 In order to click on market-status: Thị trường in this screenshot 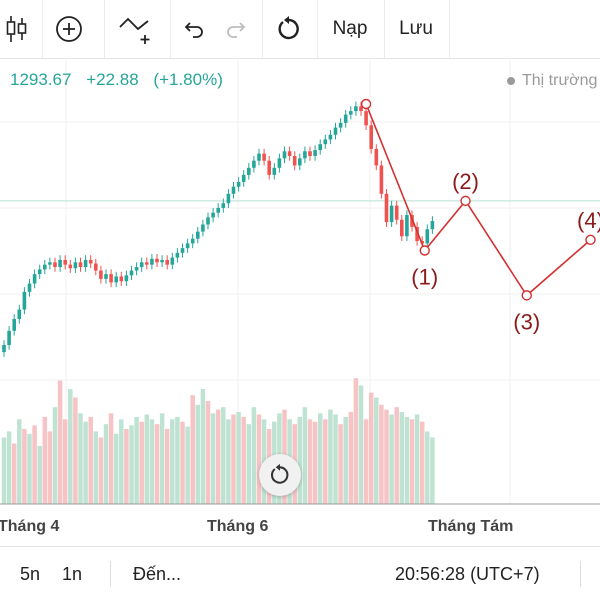, I will do `click(552, 81)`.